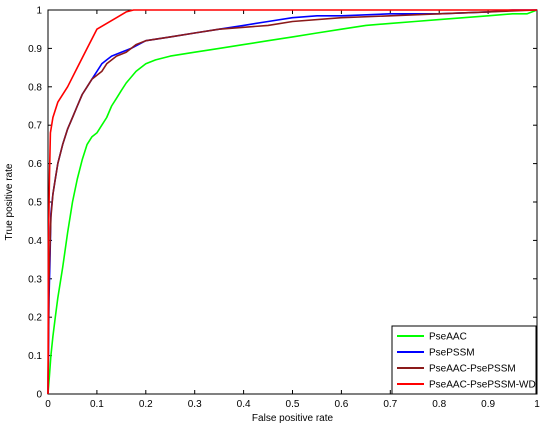 The width and height of the screenshot is (550, 430). I want to click on x-axis-label: False positive rate, so click(293, 418).